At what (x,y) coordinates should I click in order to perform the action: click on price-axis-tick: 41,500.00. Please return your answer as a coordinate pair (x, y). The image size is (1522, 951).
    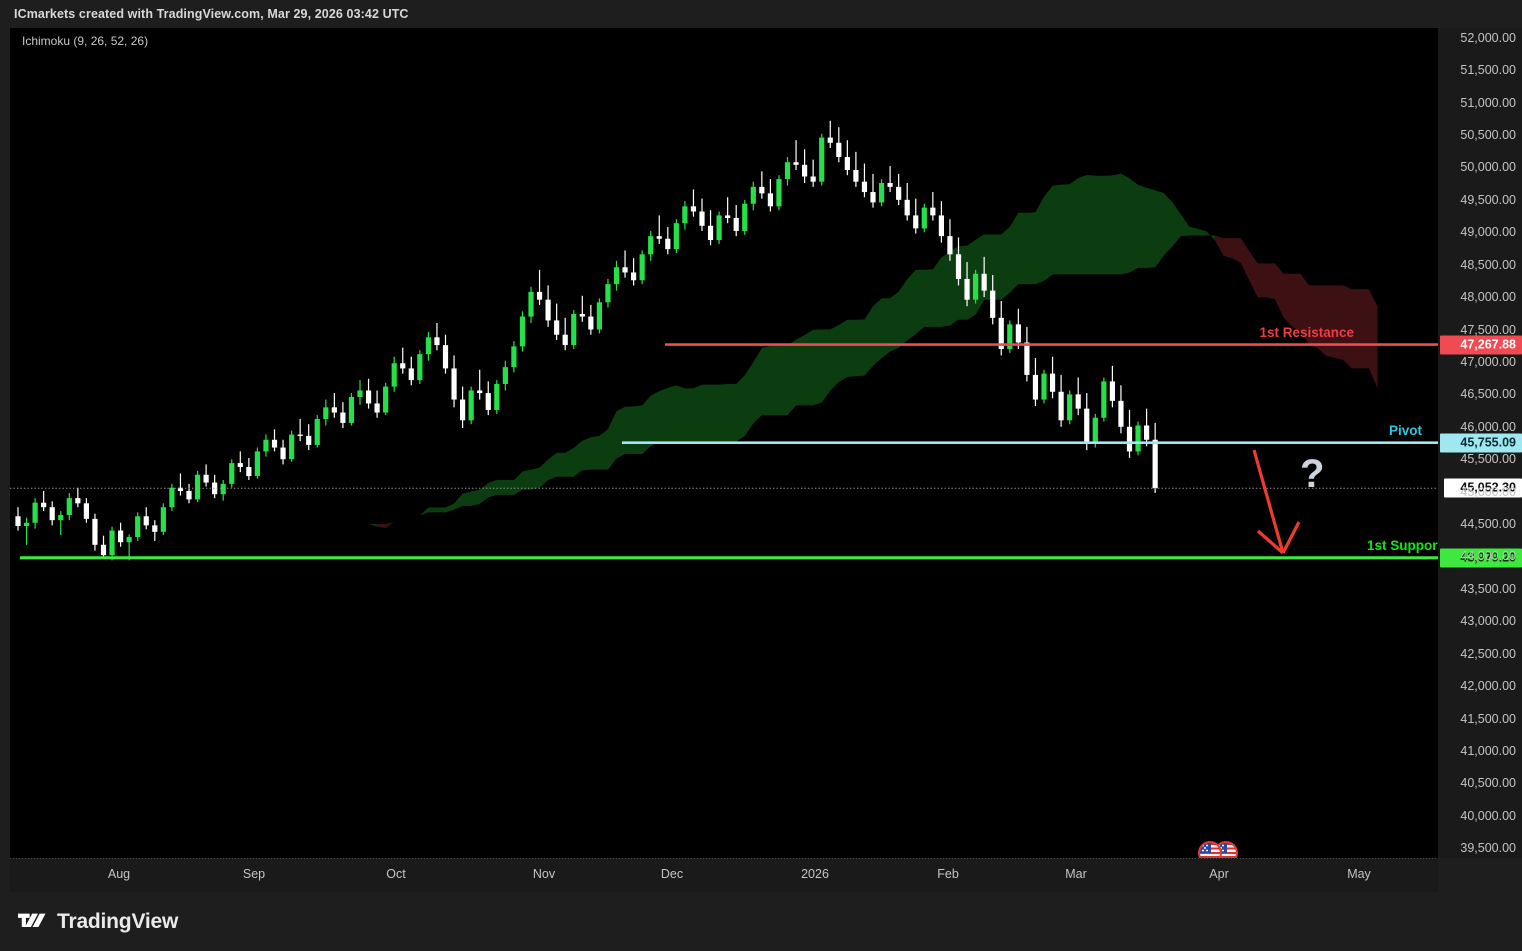
    Looking at the image, I should click on (1488, 718).